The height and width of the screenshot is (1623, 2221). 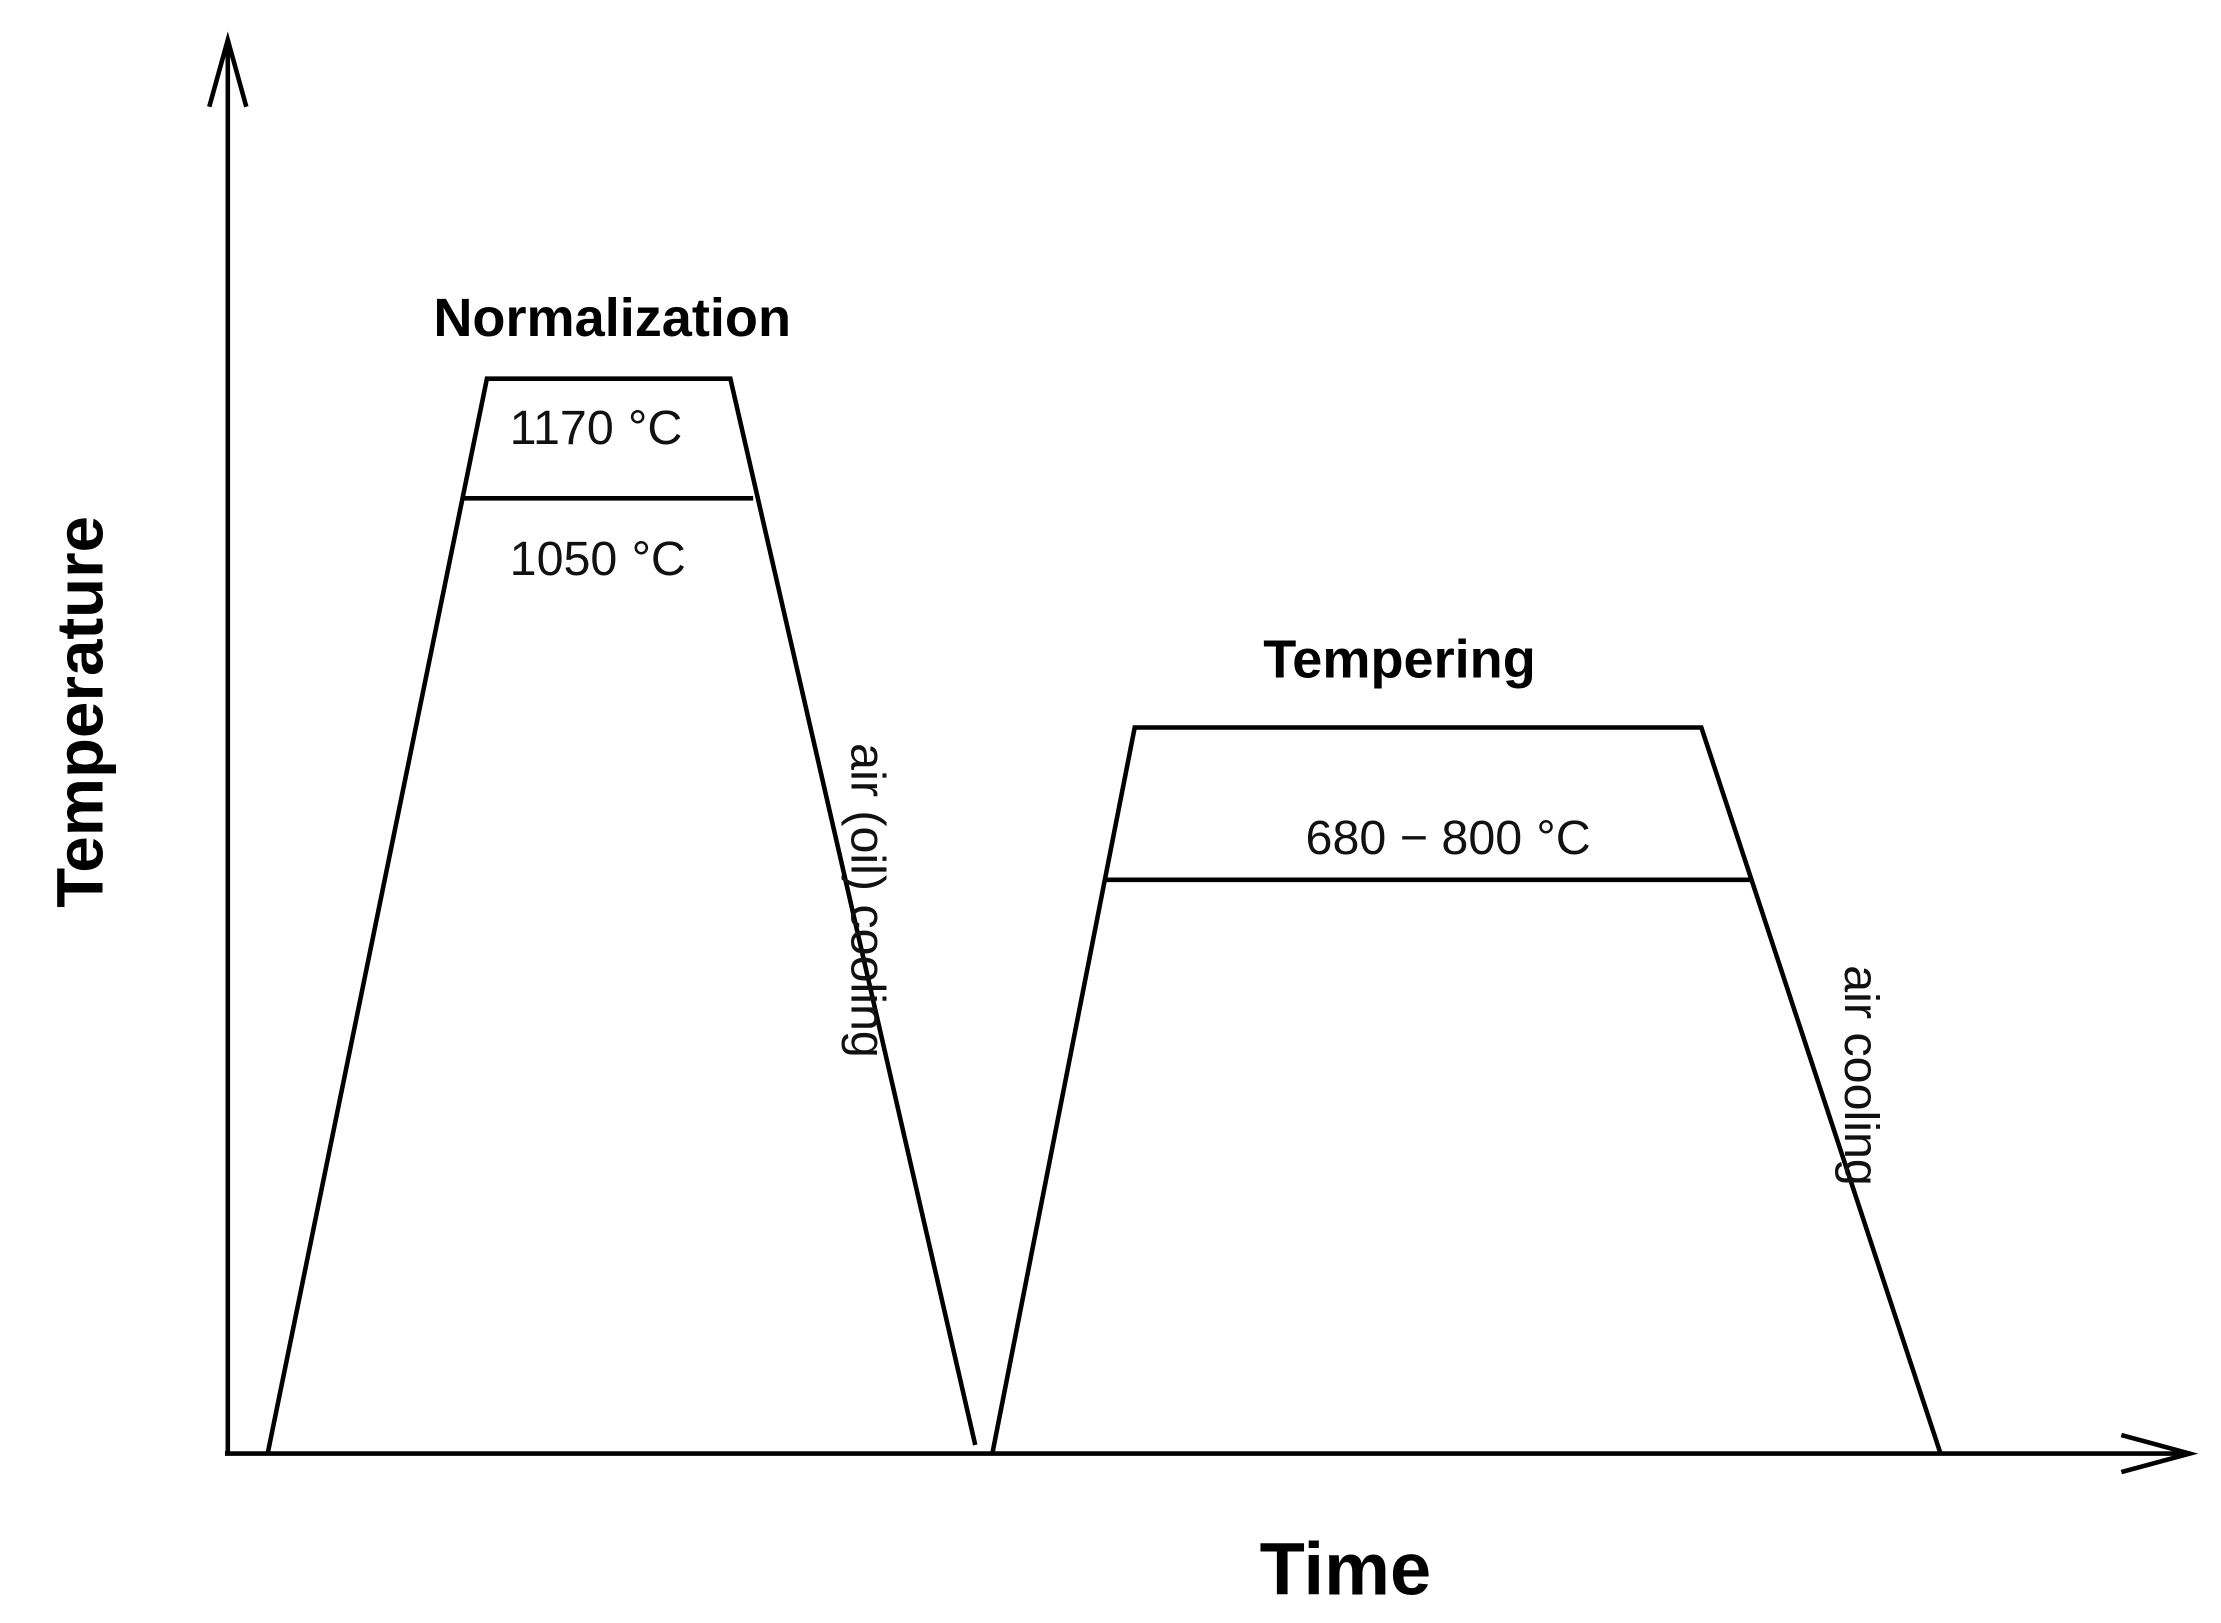 What do you see at coordinates (80, 712) in the screenshot?
I see `y-axis-label: Temperature` at bounding box center [80, 712].